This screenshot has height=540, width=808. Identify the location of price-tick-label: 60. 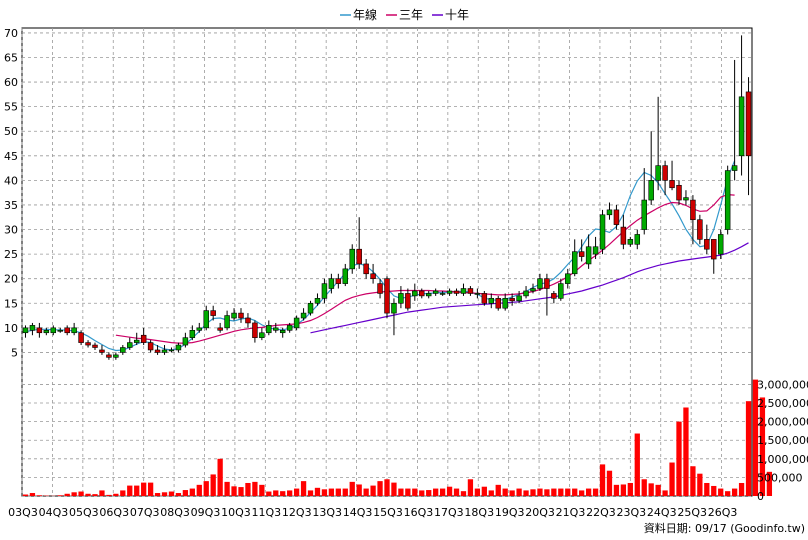
(11, 82).